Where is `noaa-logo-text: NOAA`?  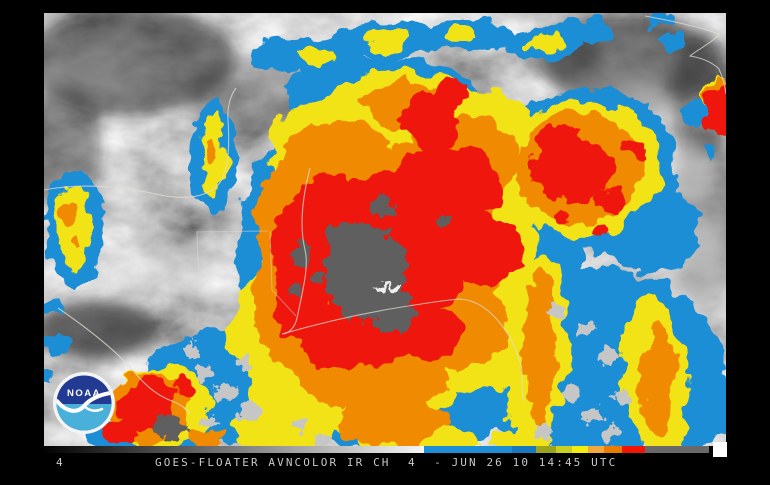 noaa-logo-text: NOAA is located at coordinates (84, 393).